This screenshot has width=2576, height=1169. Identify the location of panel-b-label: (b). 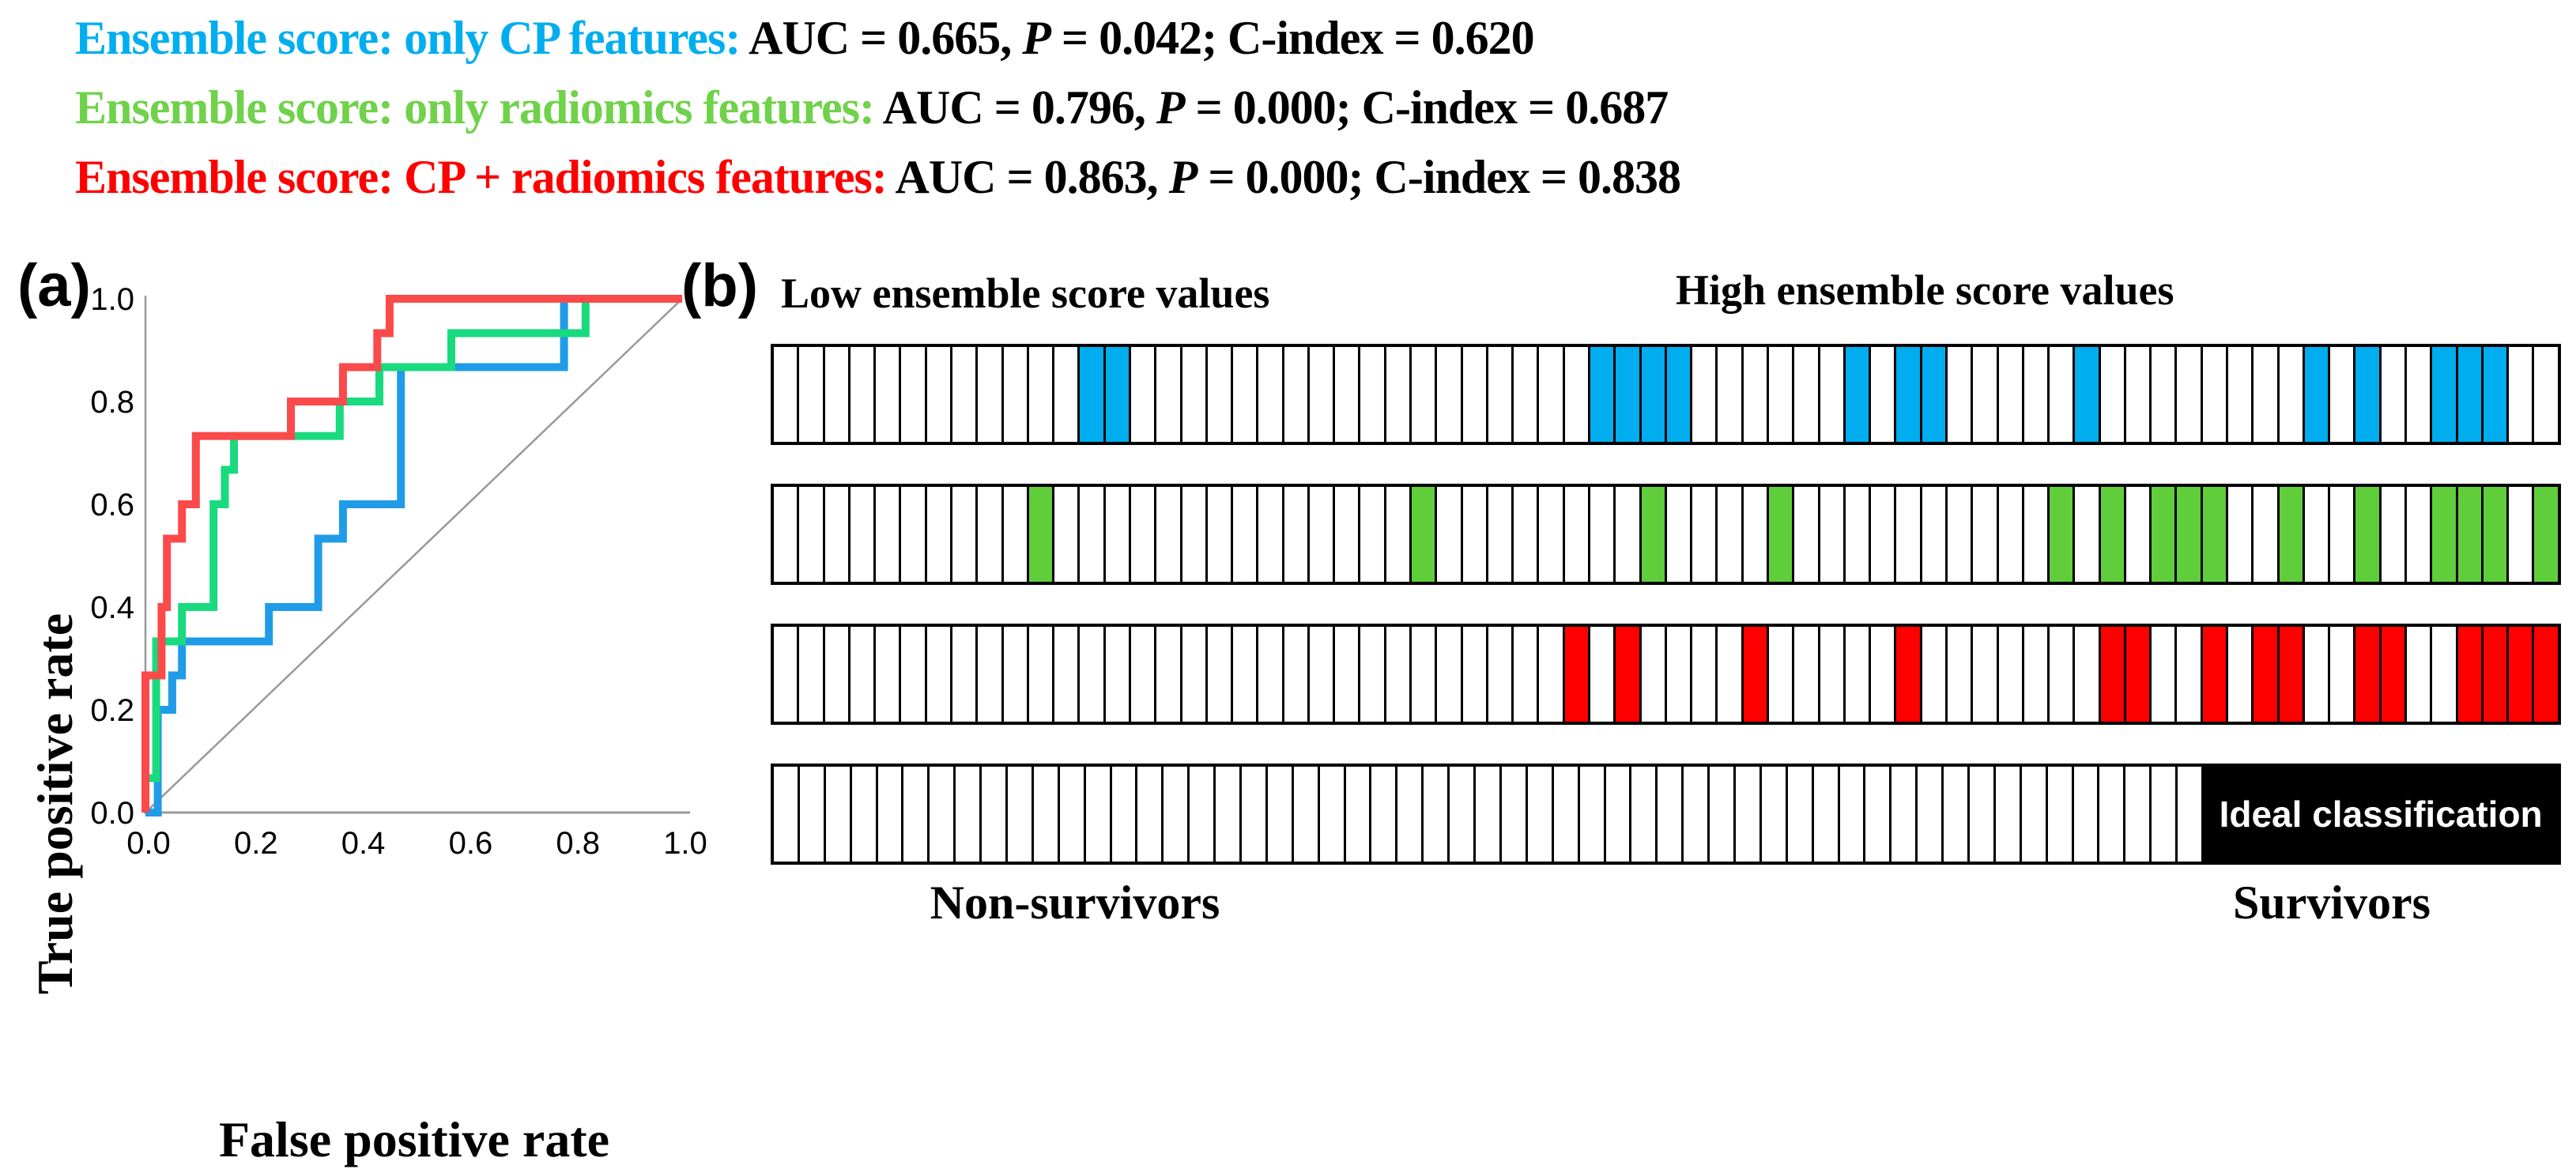
(720, 285).